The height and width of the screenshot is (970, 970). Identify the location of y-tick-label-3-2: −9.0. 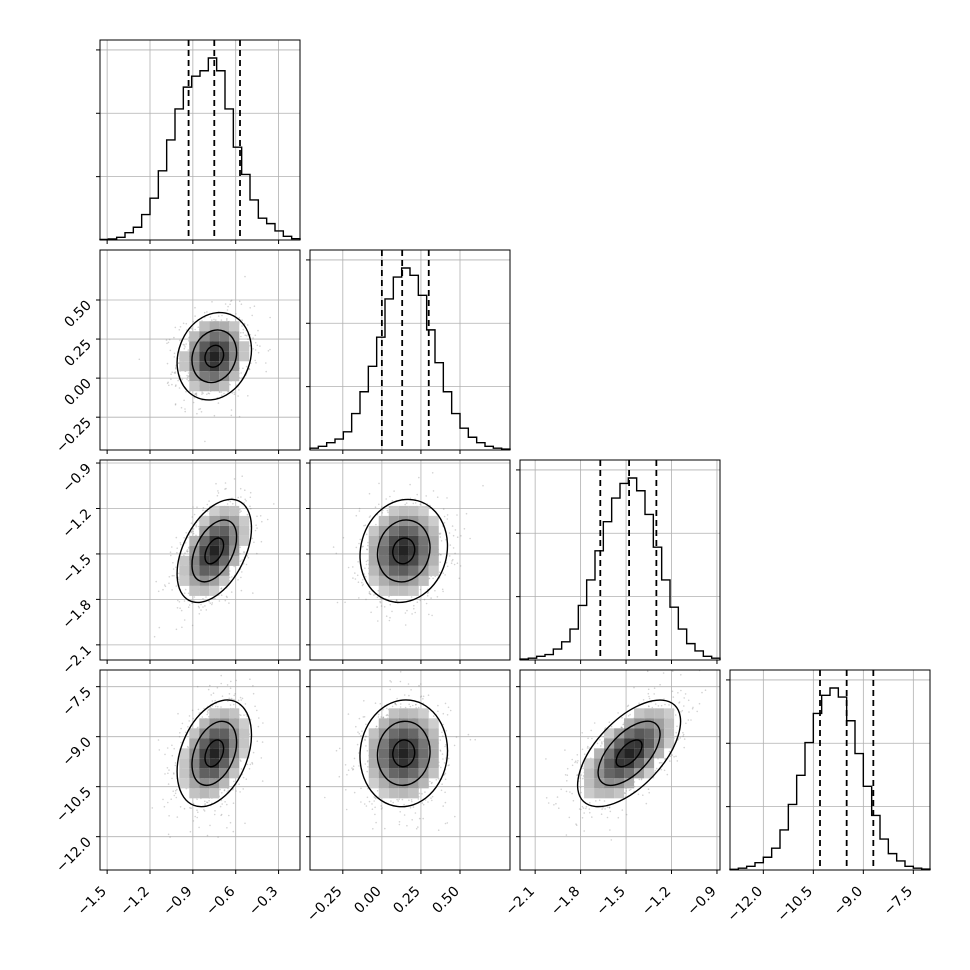
(76, 751).